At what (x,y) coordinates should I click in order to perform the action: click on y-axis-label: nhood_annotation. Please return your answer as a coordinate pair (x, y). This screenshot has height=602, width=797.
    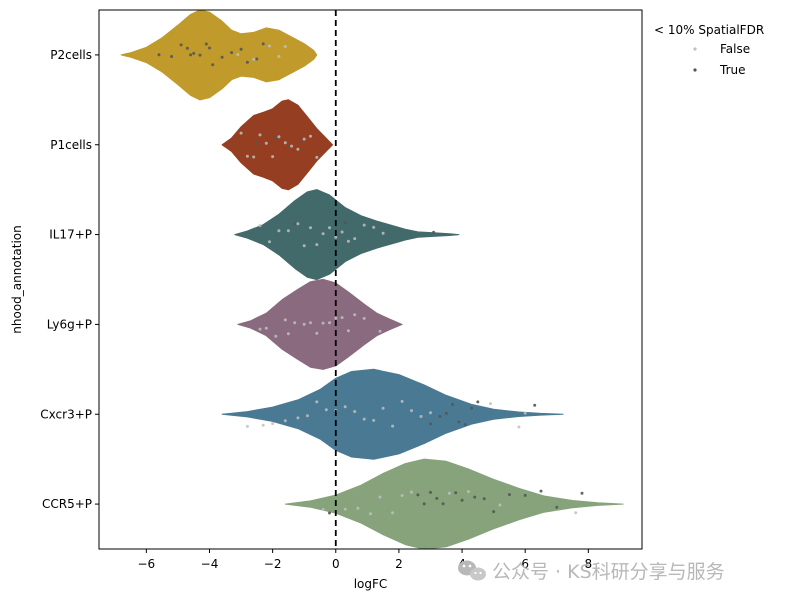
    Looking at the image, I should click on (17, 279).